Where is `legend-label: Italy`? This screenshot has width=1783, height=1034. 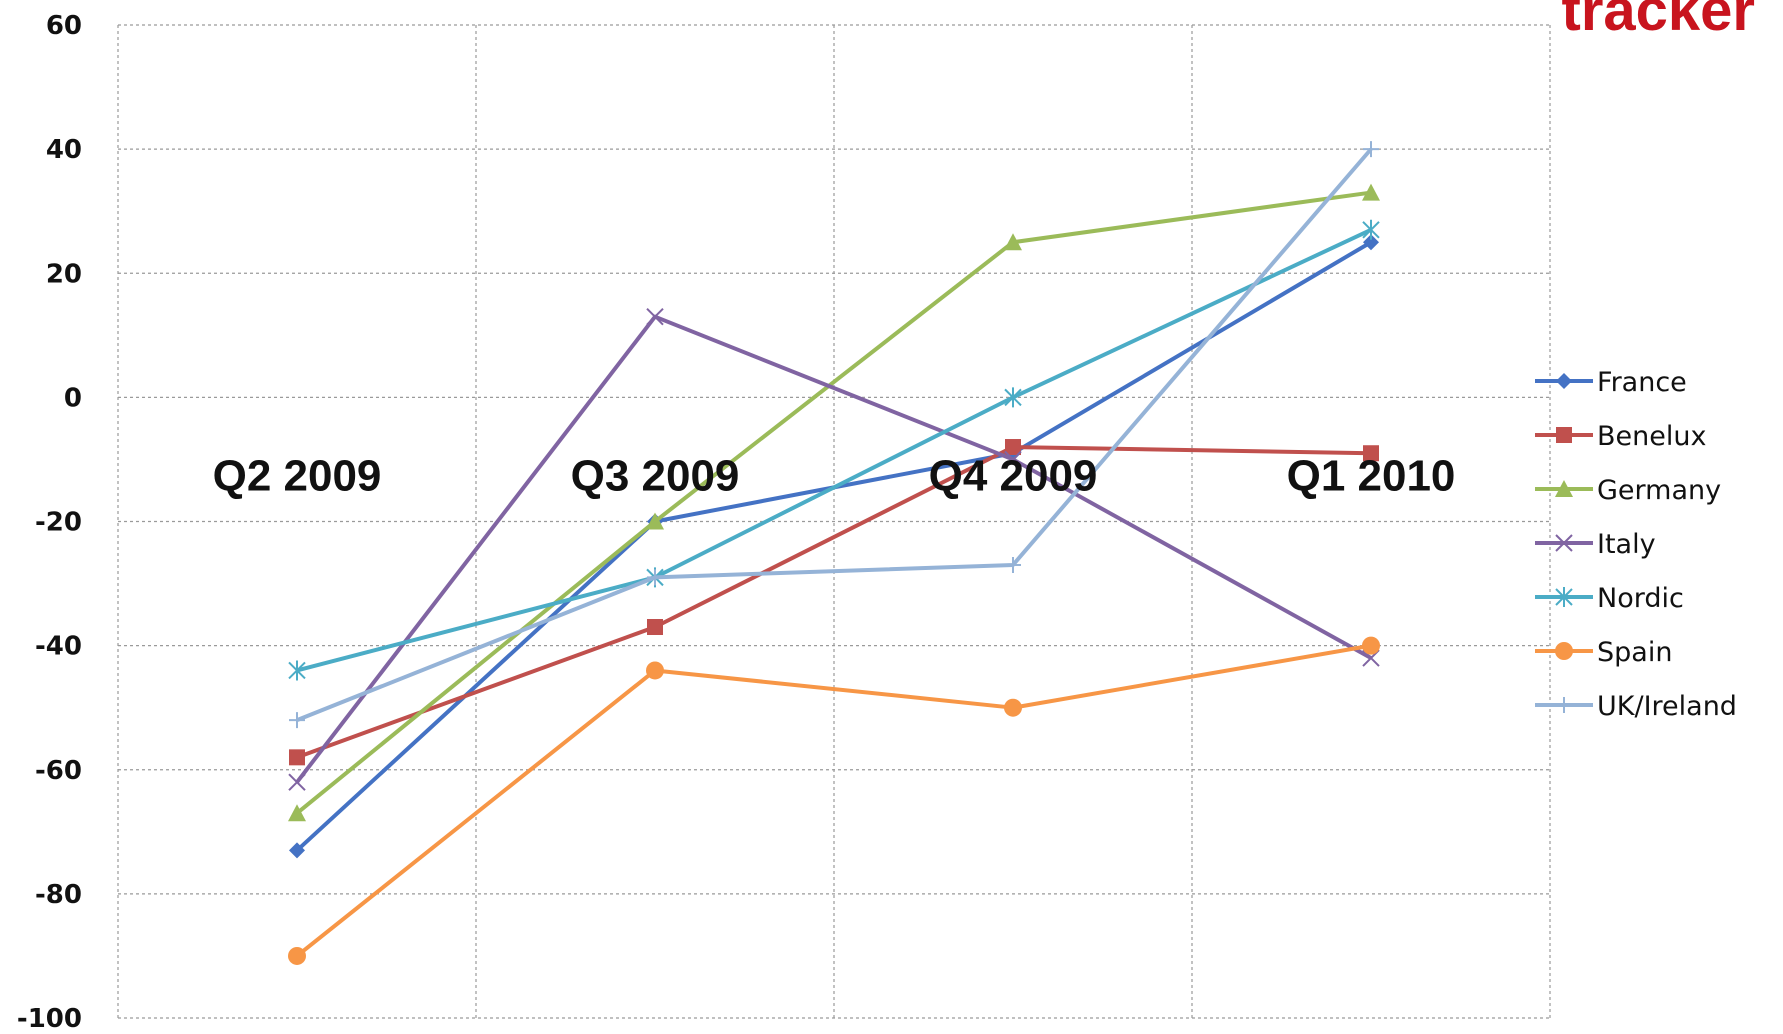
legend-label: Italy is located at coordinates (1626, 544).